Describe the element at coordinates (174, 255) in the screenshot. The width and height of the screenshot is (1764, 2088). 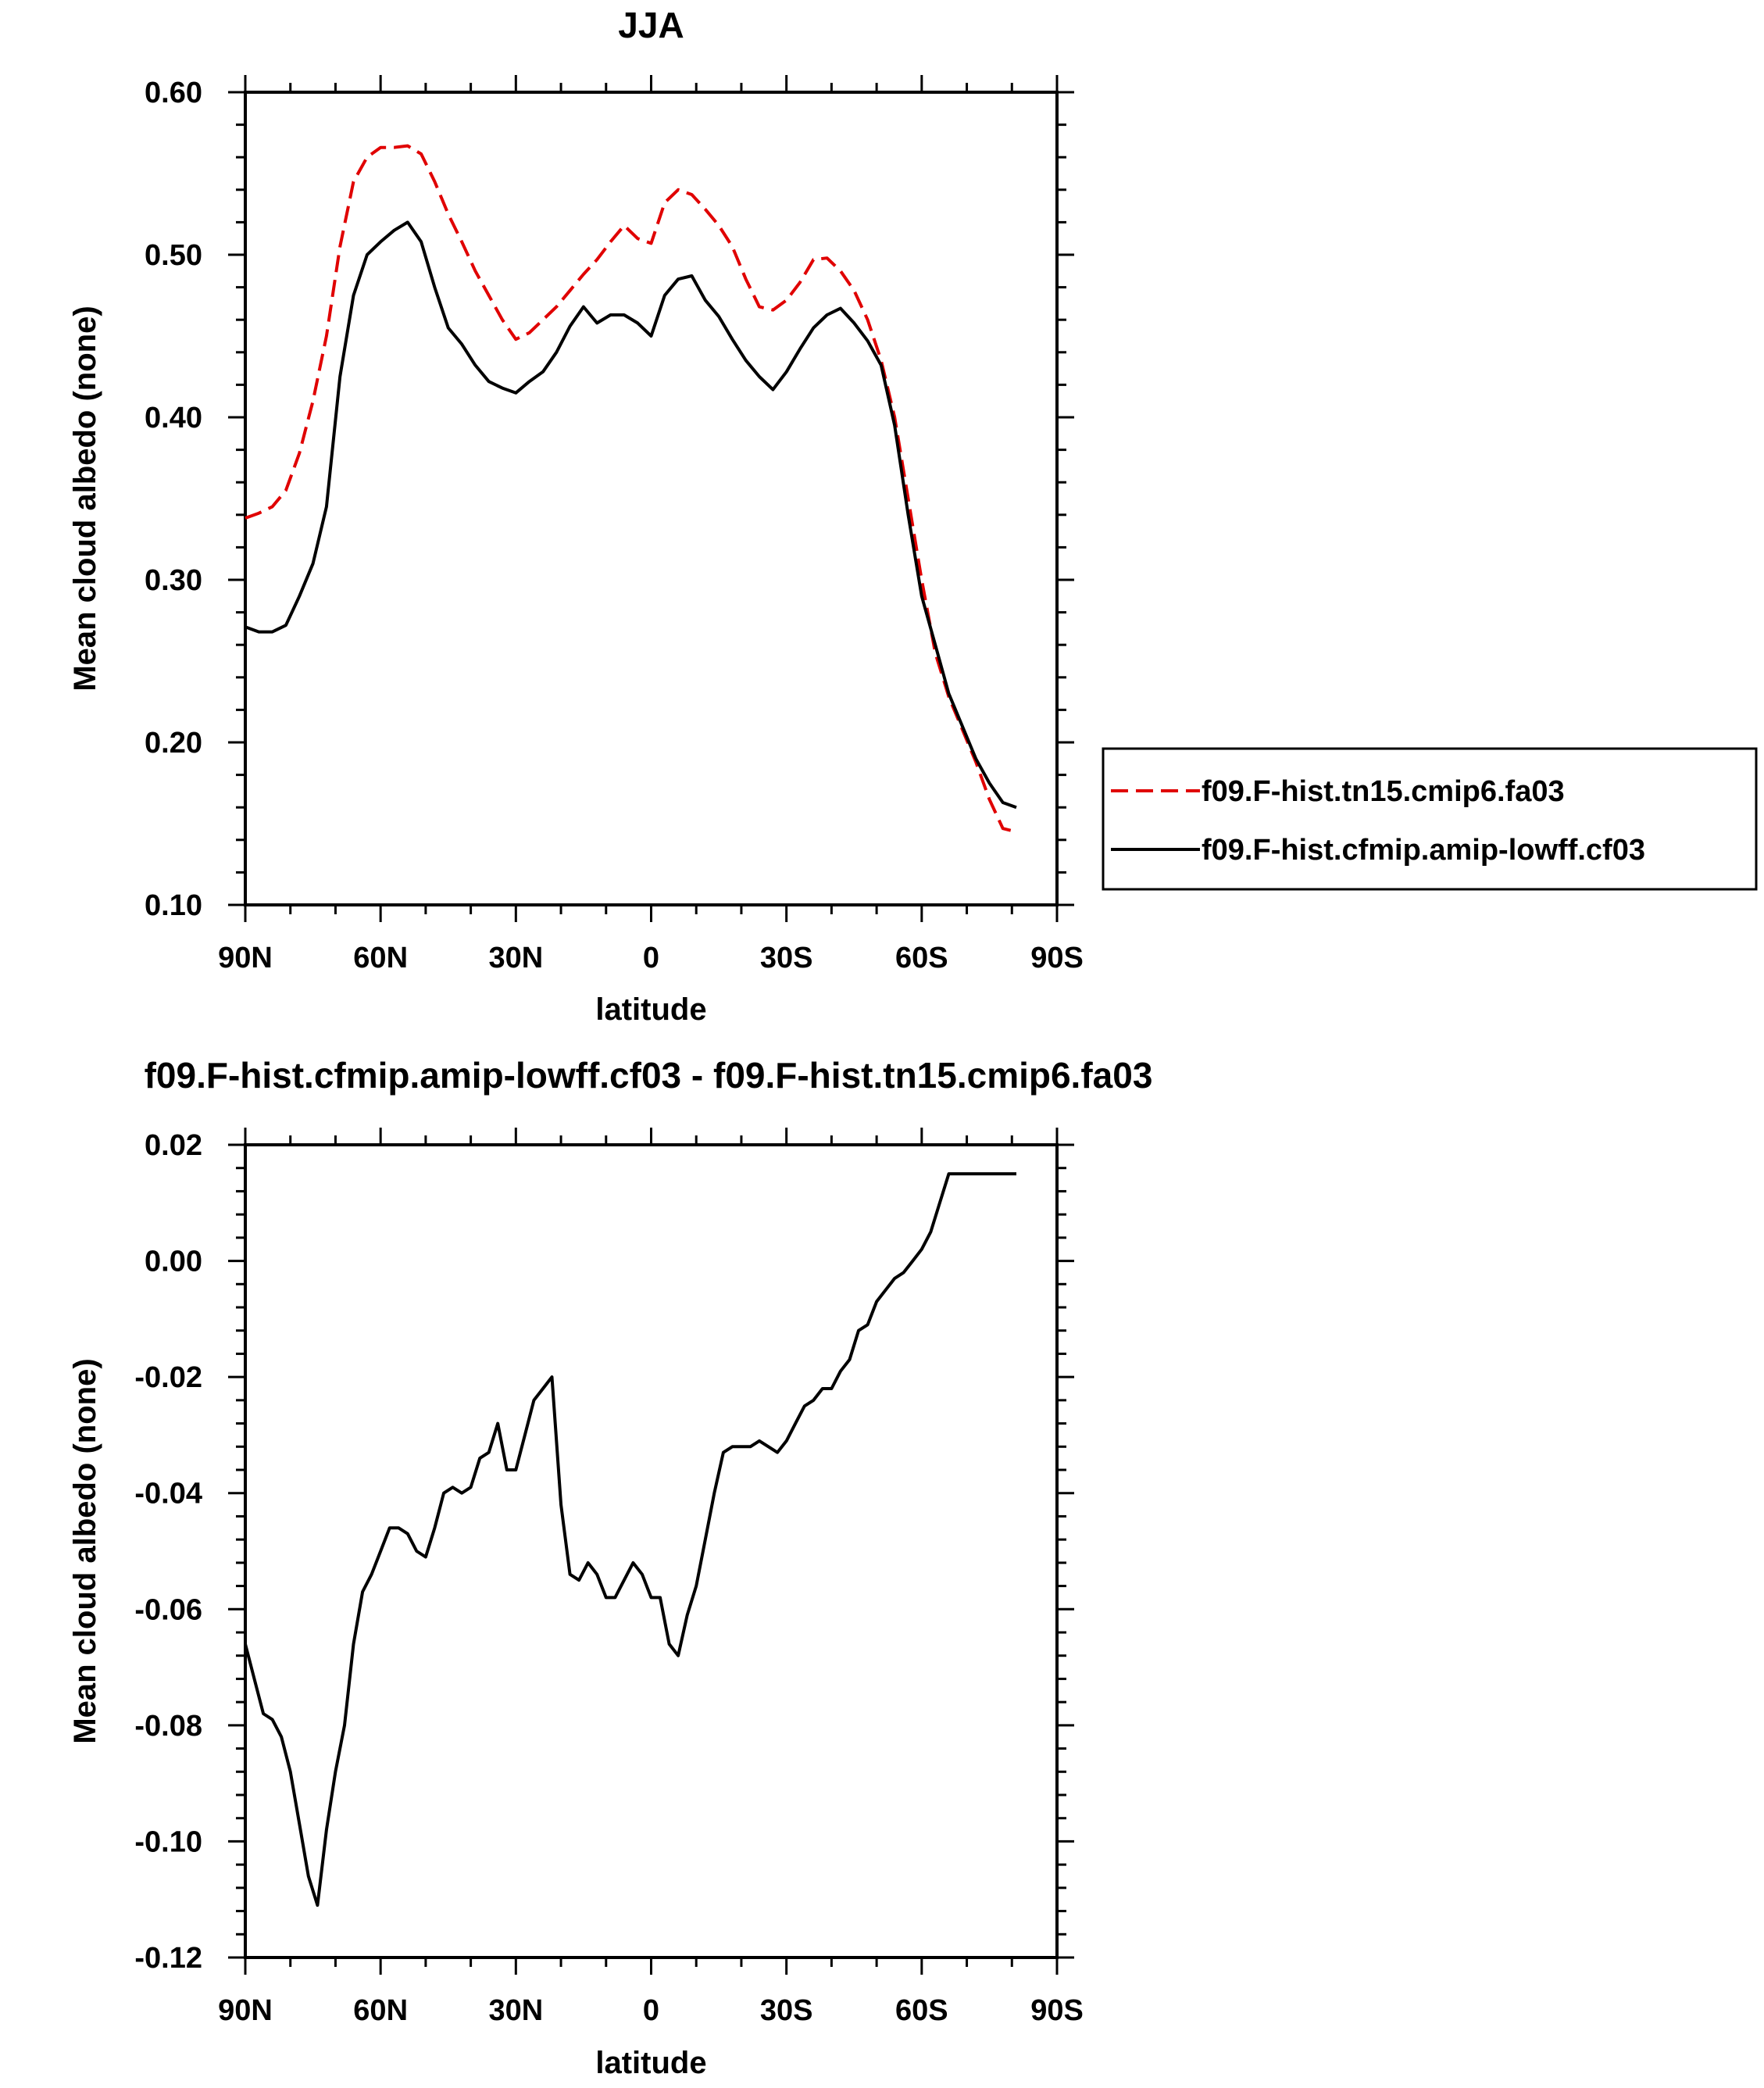
I see `y-tick-label: 0.50` at that location.